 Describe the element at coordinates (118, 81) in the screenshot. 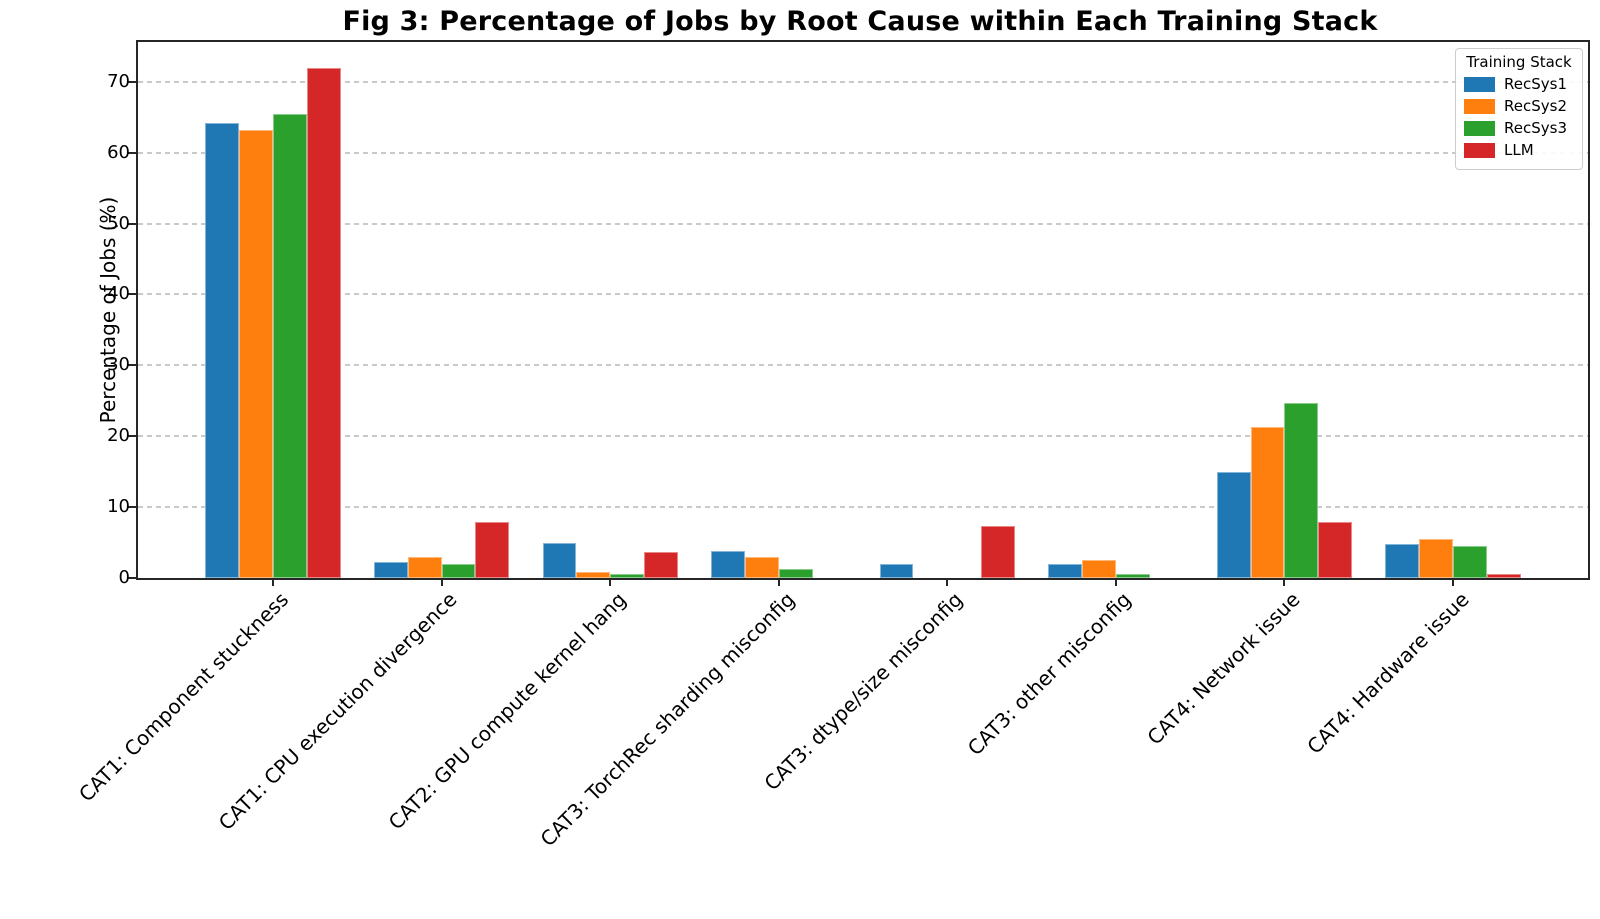

I see `y-tick-label: 70` at that location.